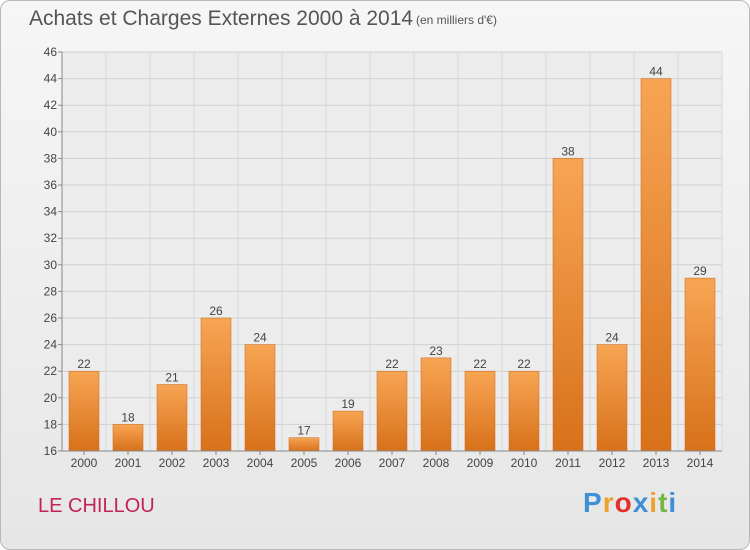 The image size is (750, 550). Describe the element at coordinates (51, 185) in the screenshot. I see `y-tick-label: 36` at that location.